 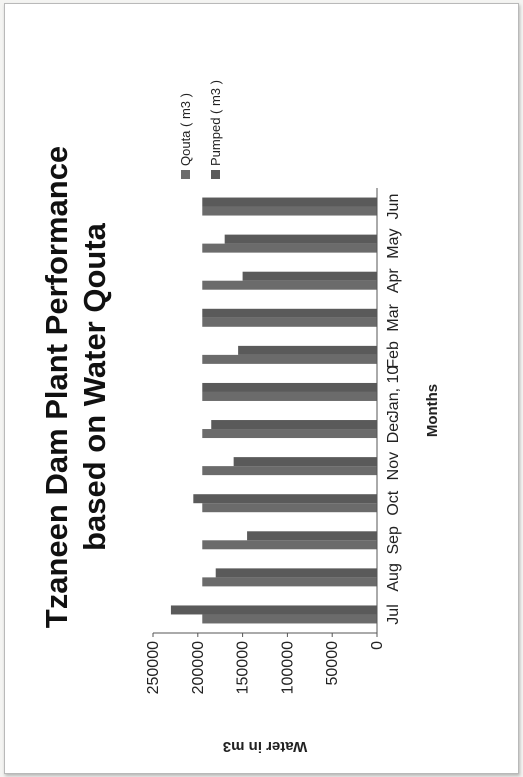 What do you see at coordinates (393, 392) in the screenshot?
I see `x-tick-label: Jan, 10` at bounding box center [393, 392].